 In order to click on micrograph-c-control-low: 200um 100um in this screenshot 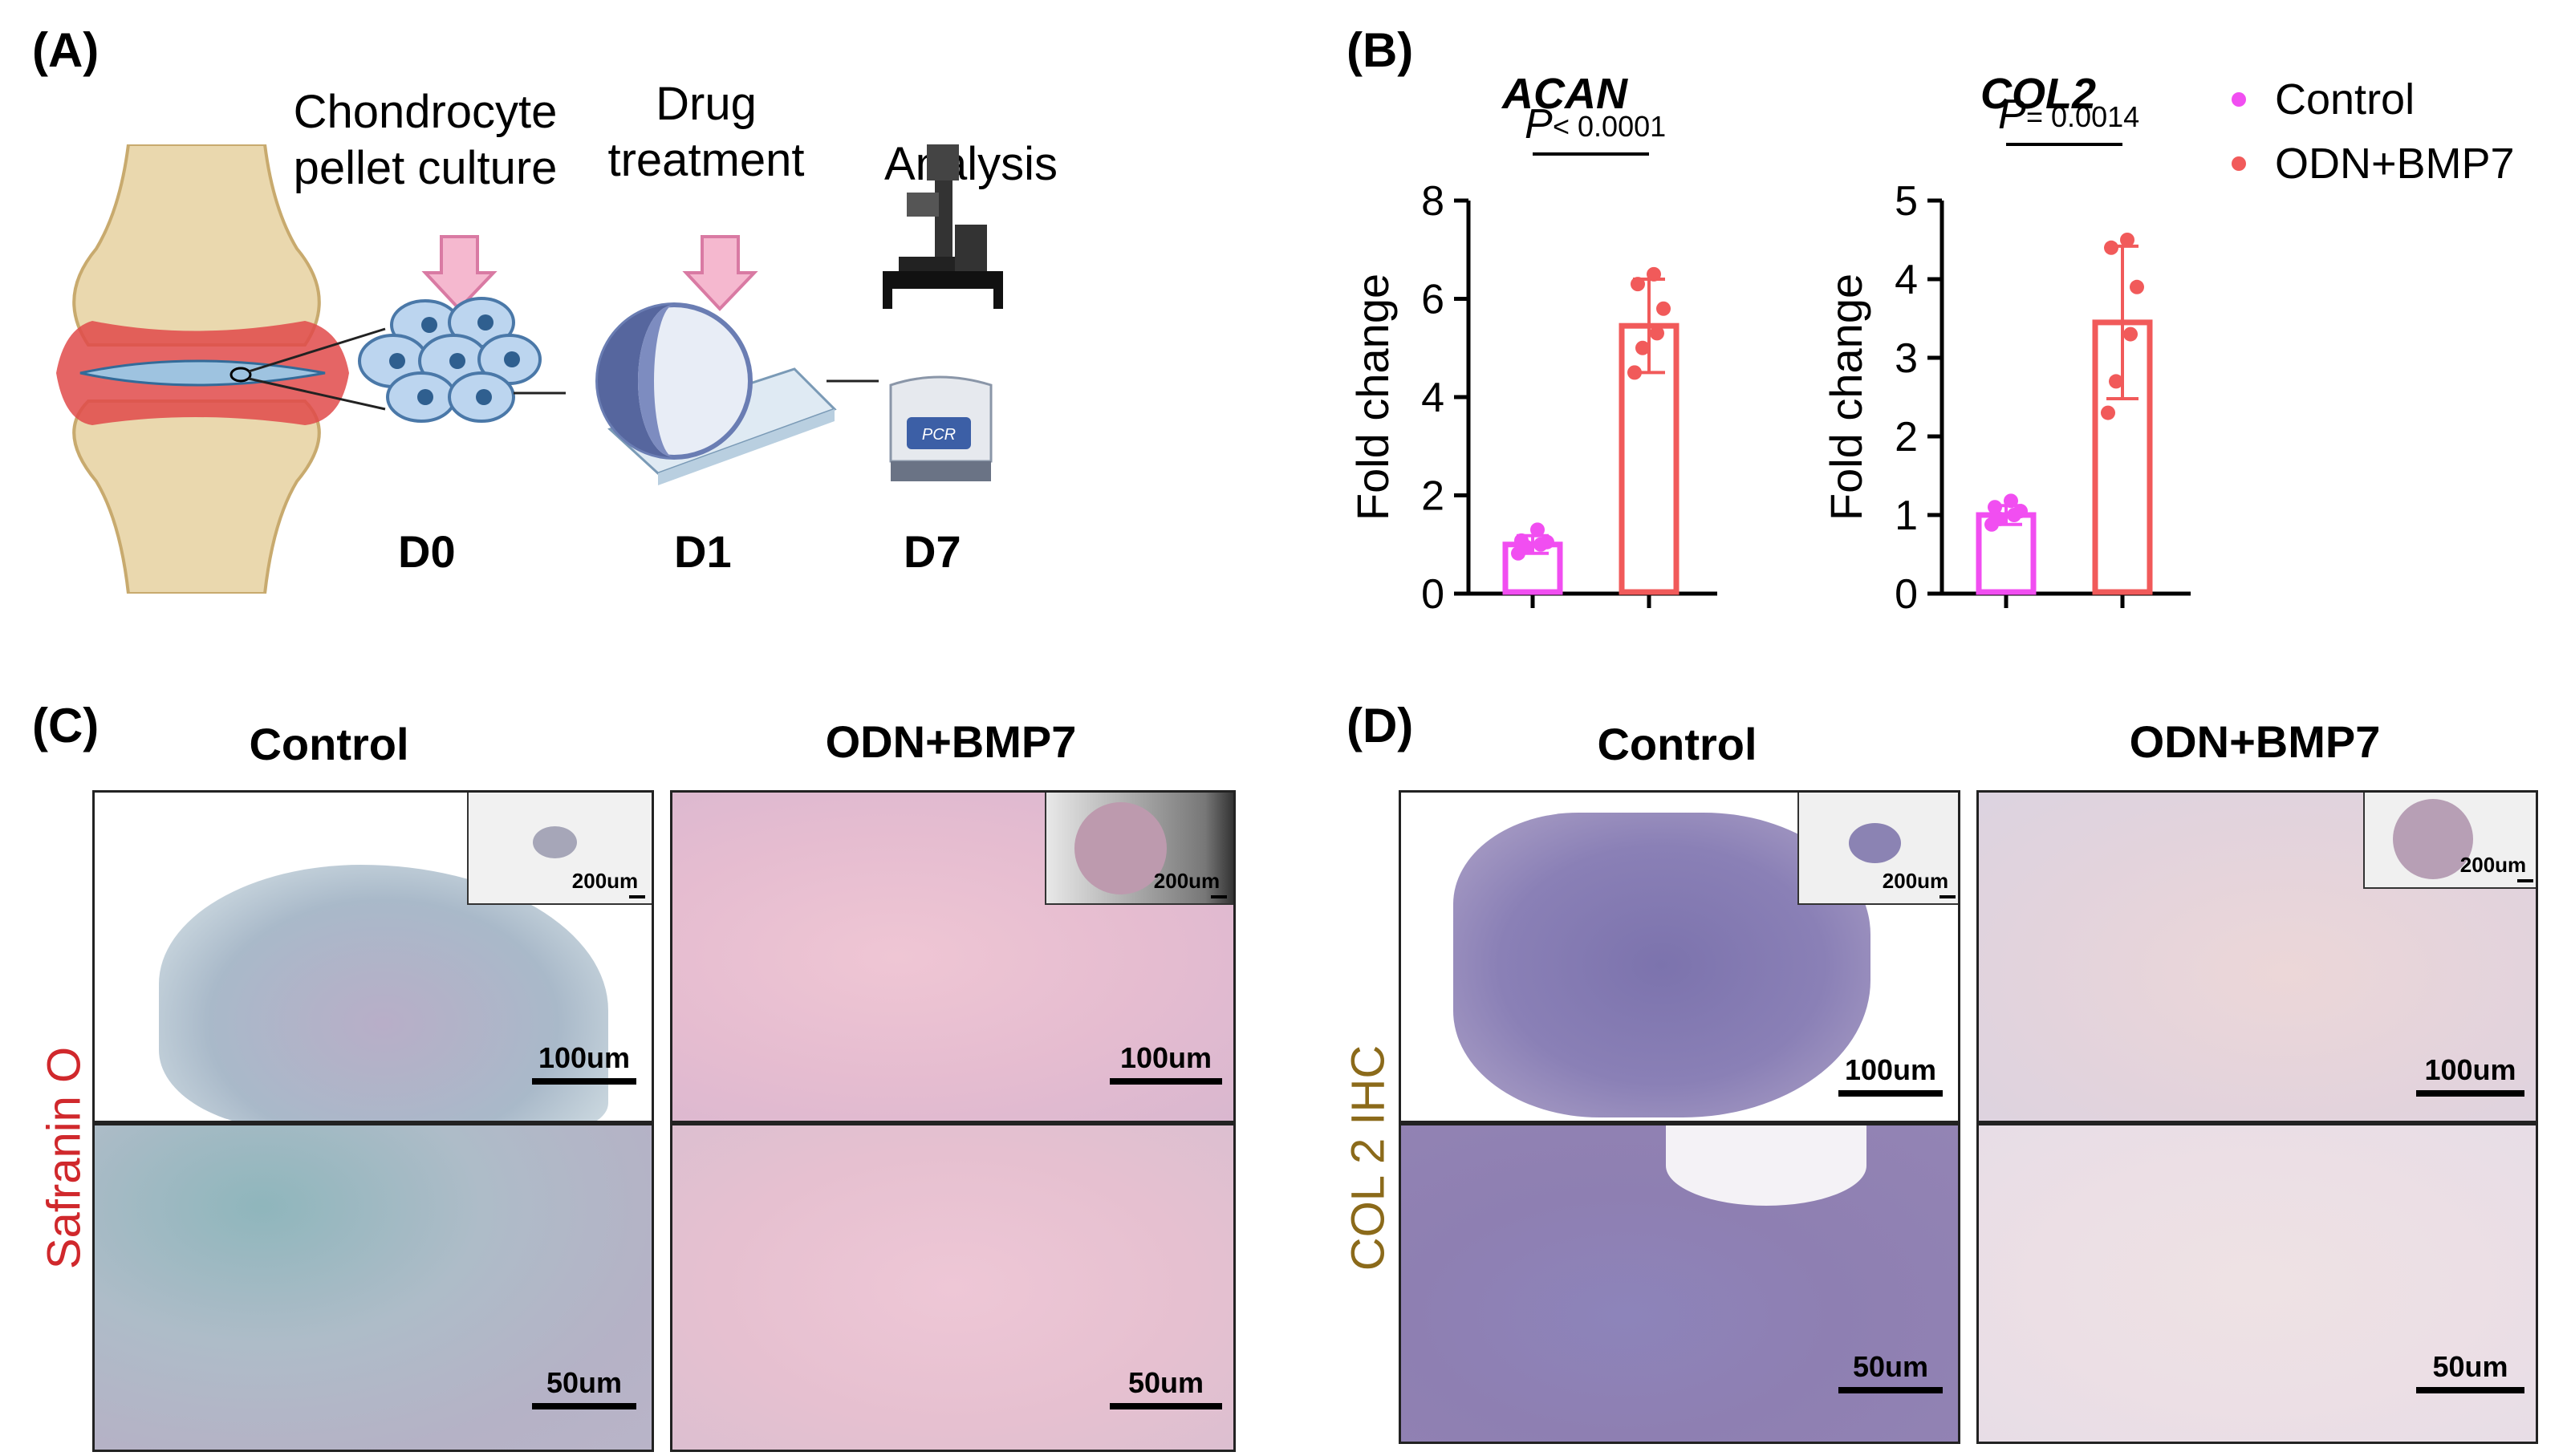, I will do `click(373, 956)`.